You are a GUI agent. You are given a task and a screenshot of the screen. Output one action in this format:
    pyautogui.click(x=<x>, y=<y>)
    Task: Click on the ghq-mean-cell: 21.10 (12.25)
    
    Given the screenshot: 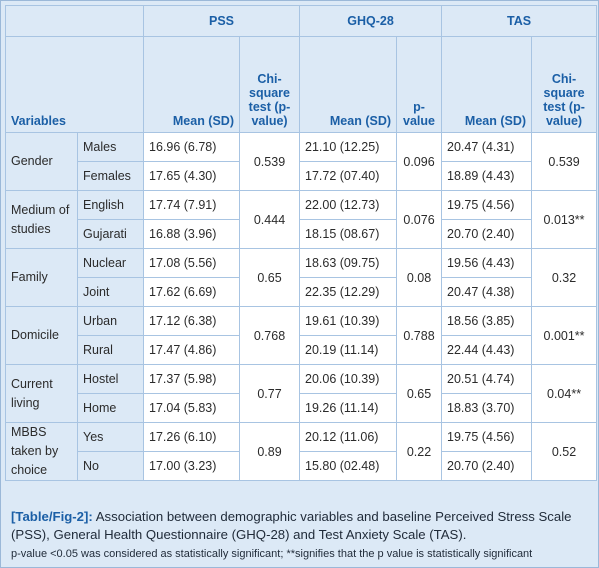 What is the action you would take?
    pyautogui.click(x=348, y=147)
    